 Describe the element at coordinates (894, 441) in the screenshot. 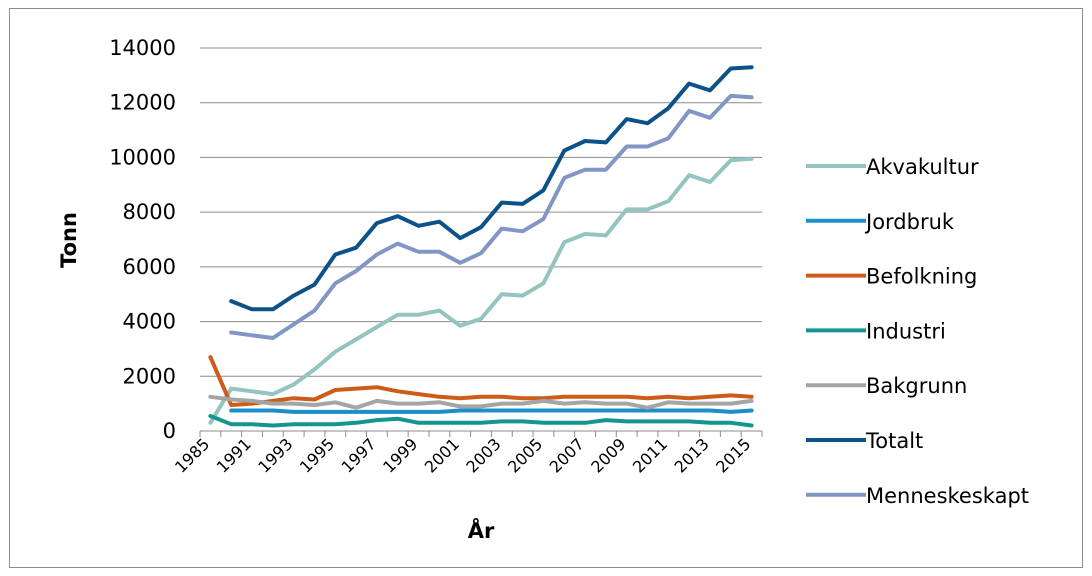

I see `legend-label: Totalt` at that location.